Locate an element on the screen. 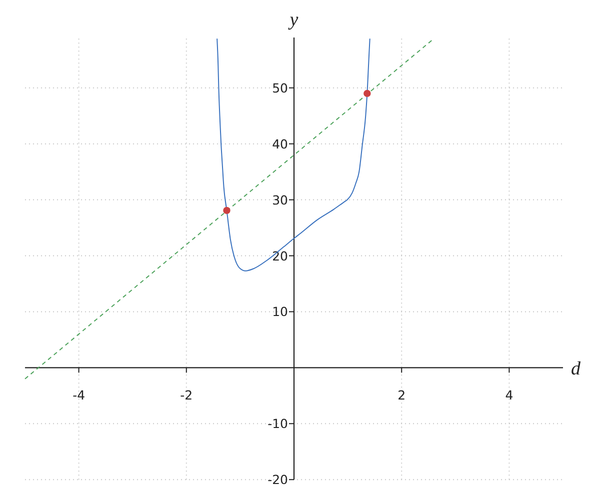 Image resolution: width=600 pixels, height=500 pixels. x-tick-label: 4 is located at coordinates (509, 395).